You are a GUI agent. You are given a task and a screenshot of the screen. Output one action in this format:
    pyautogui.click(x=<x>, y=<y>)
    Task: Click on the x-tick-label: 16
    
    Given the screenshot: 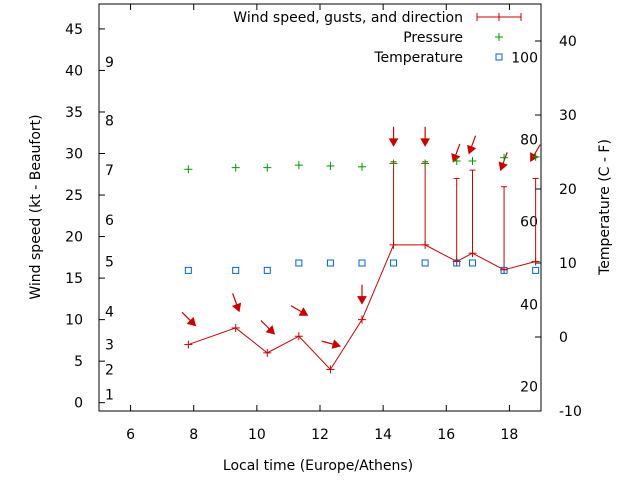 What is the action you would take?
    pyautogui.click(x=446, y=435)
    